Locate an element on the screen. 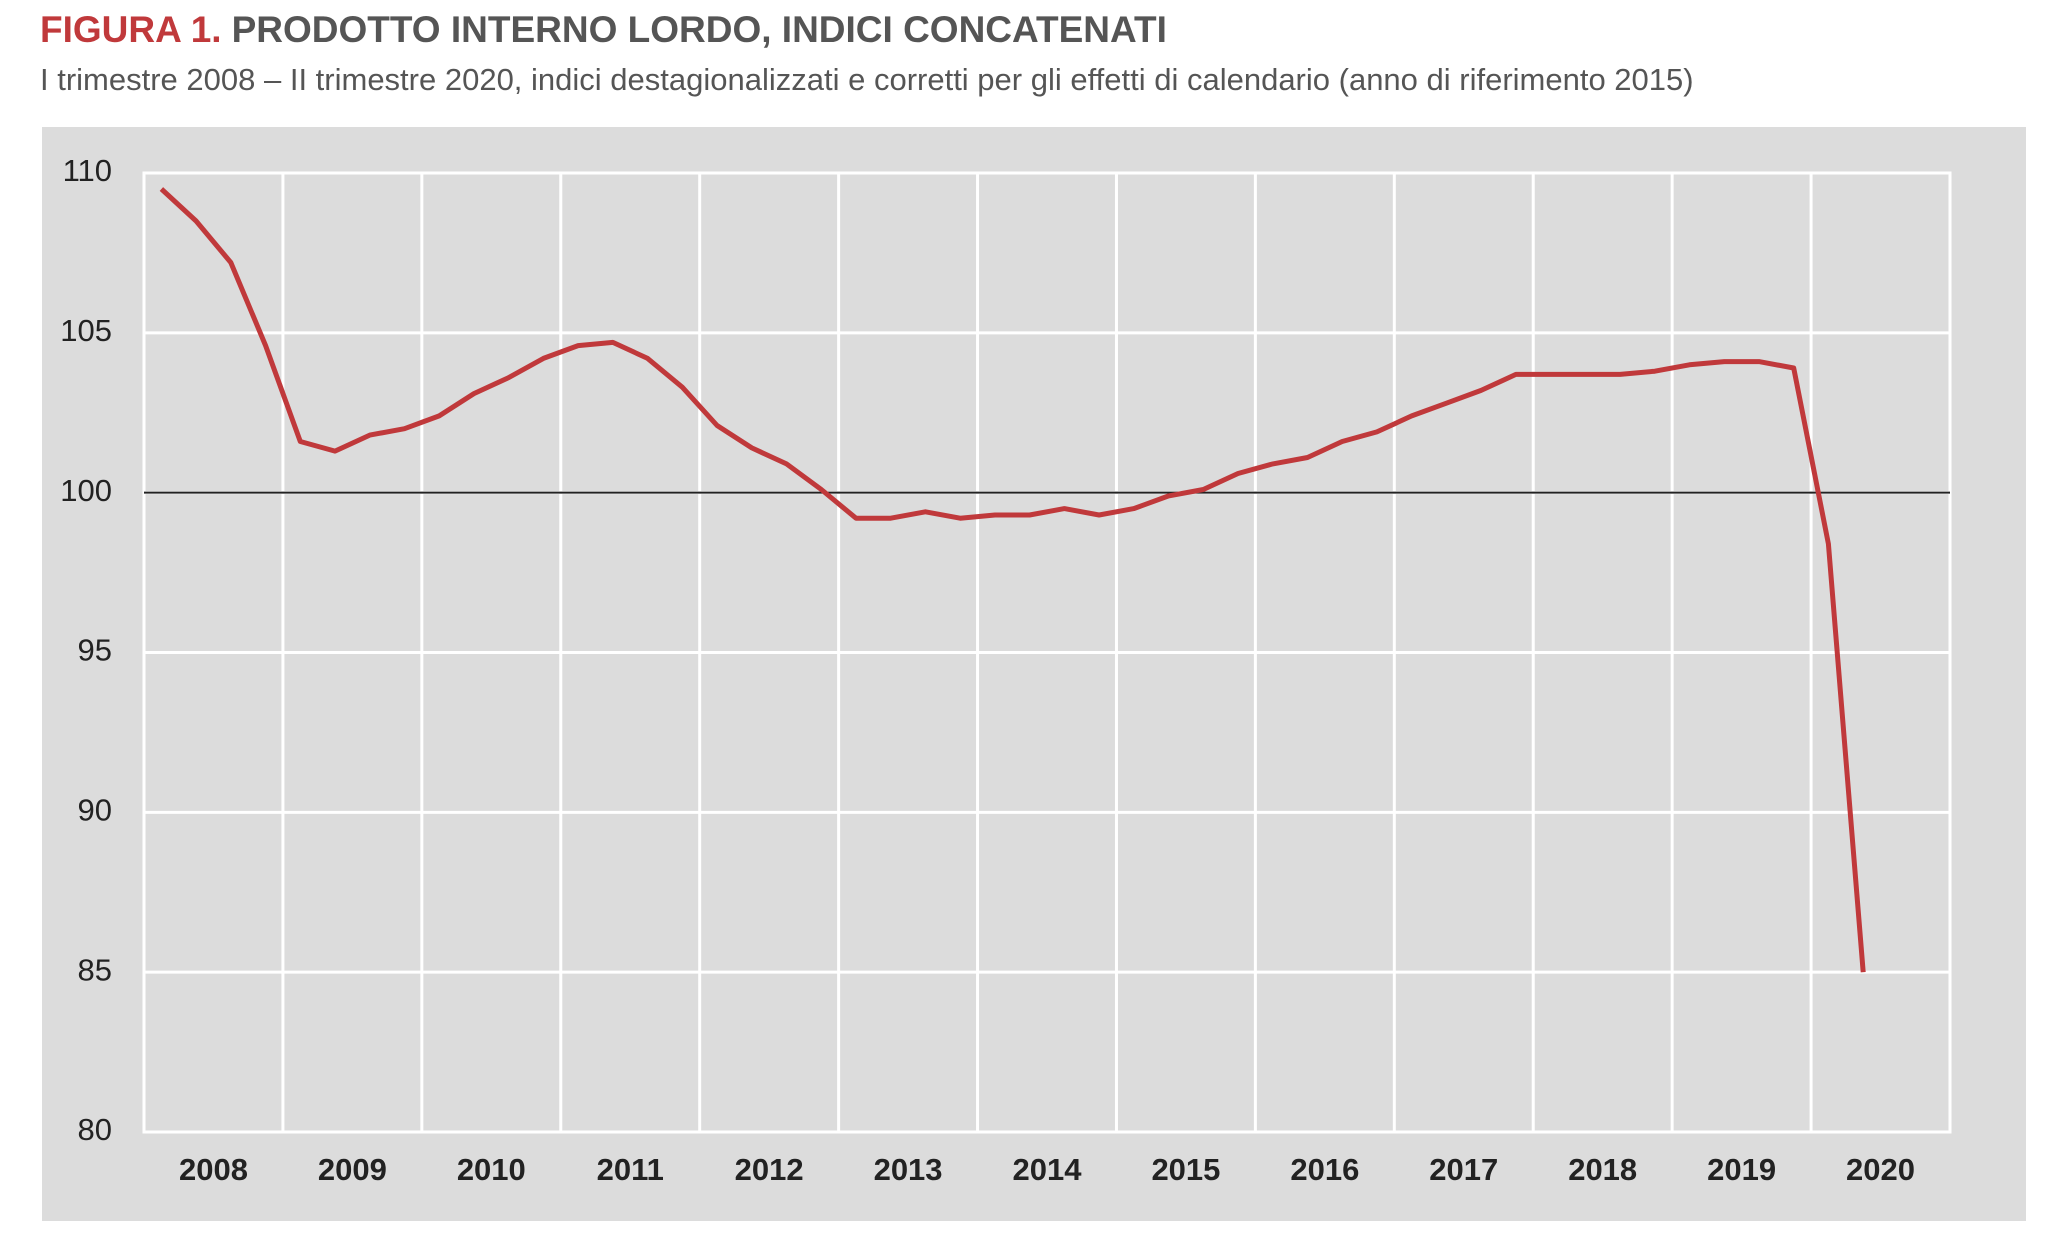 Image resolution: width=2048 pixels, height=1241 pixels. x-tick-label: 2015 is located at coordinates (1185, 1169).